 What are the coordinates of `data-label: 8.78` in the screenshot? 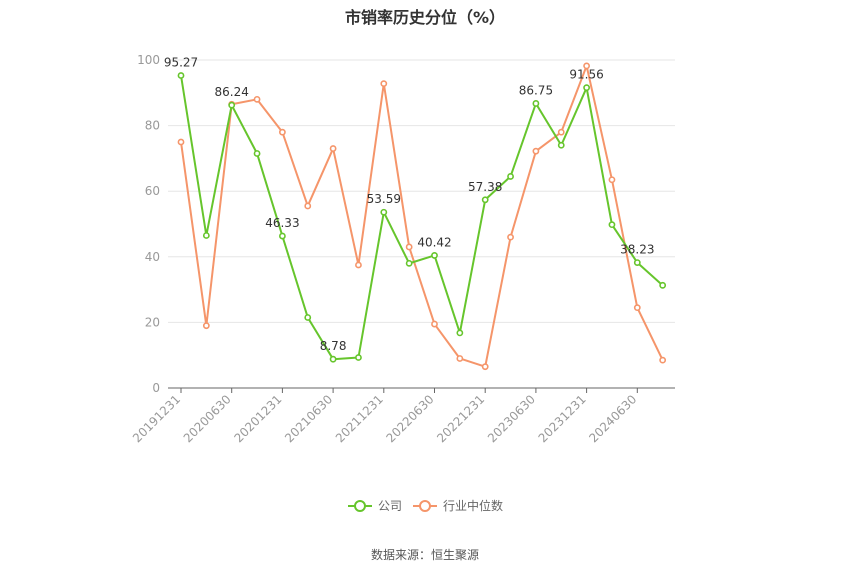 It's located at (333, 346).